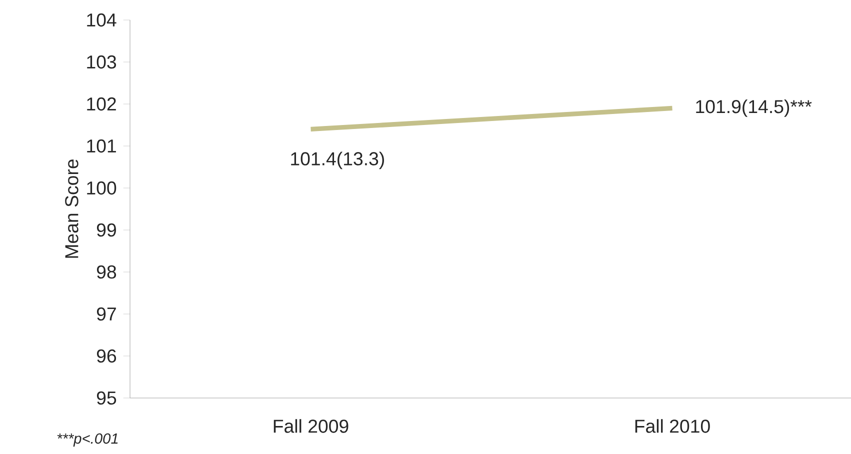 This screenshot has width=851, height=454. What do you see at coordinates (106, 356) in the screenshot?
I see `y-tick-label: 96` at bounding box center [106, 356].